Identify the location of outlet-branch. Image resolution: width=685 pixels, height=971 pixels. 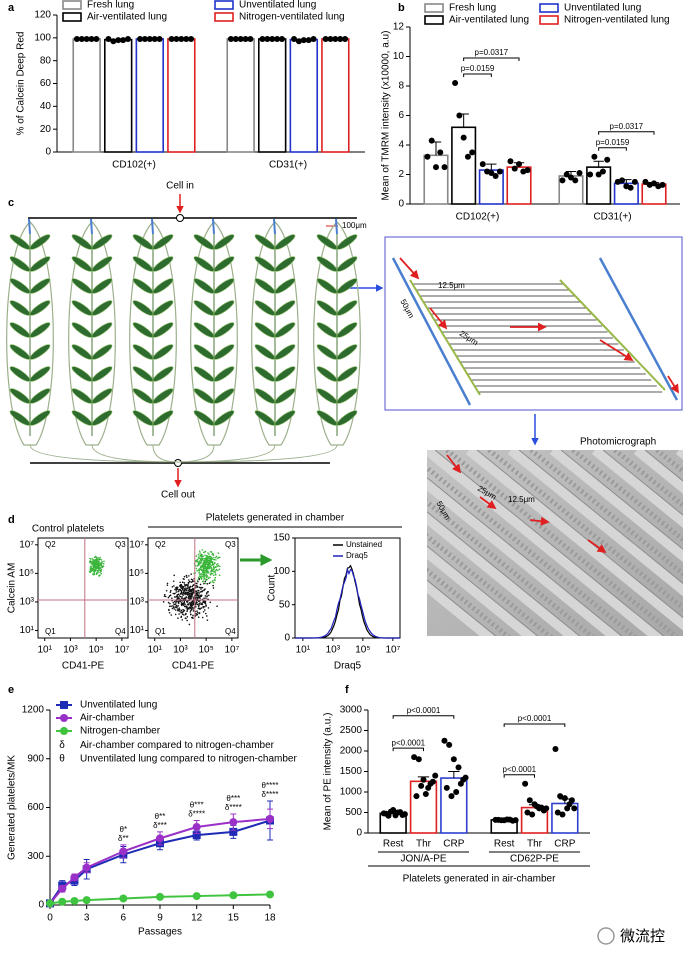
(196, 453).